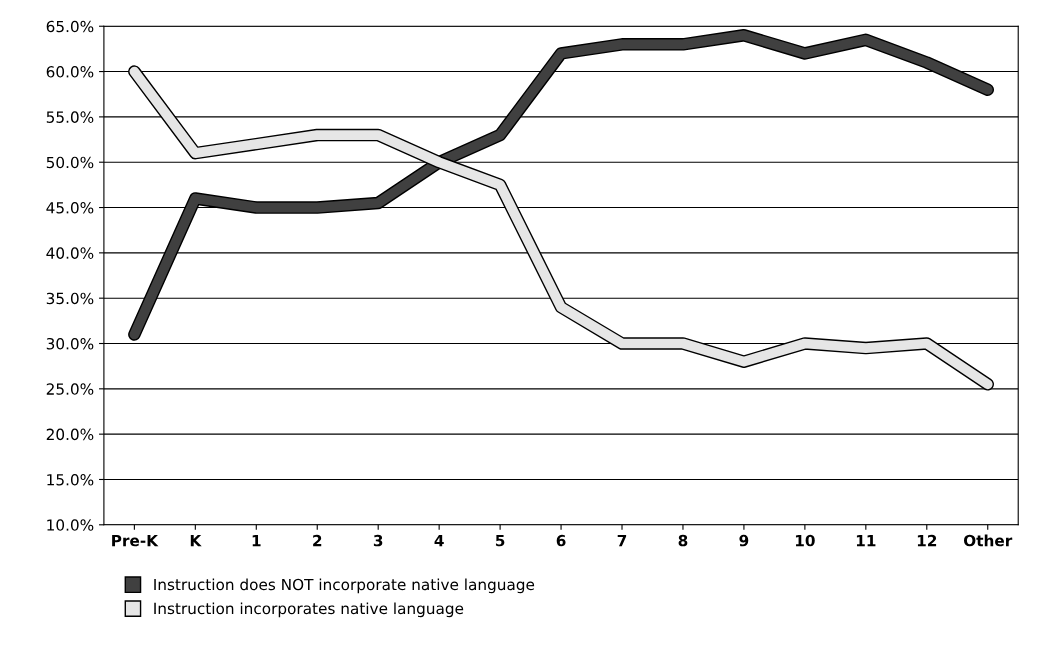 This screenshot has height=656, width=1039. What do you see at coordinates (70, 72) in the screenshot?
I see `y-tick-label: 60.0%` at bounding box center [70, 72].